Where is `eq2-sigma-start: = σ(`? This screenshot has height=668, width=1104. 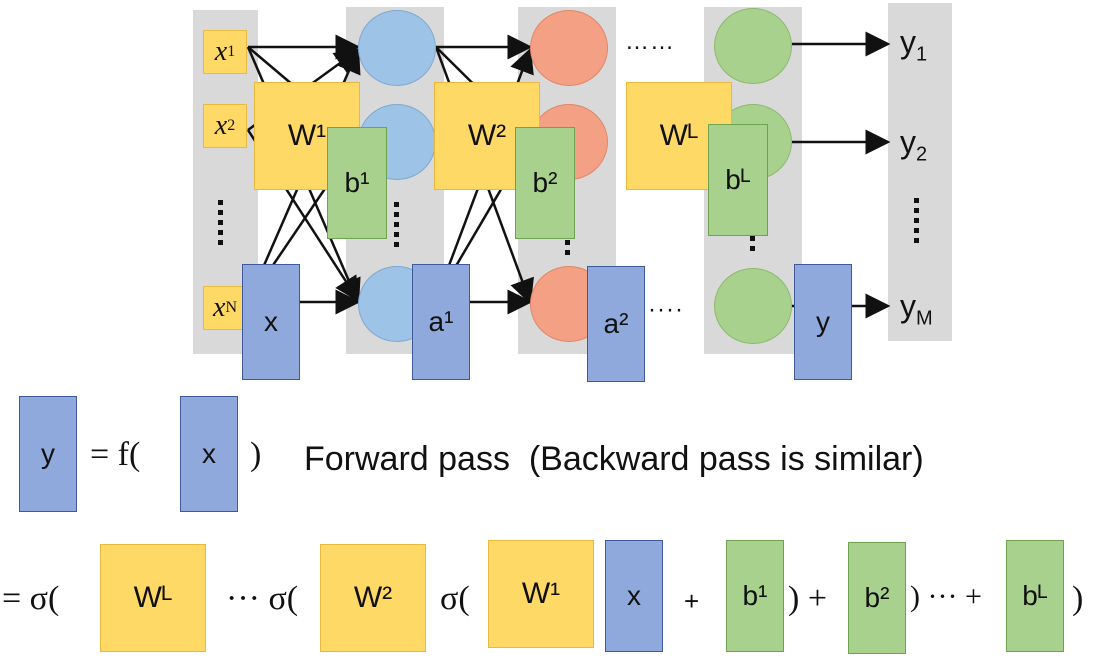 eq2-sigma-start: = σ( is located at coordinates (31, 598).